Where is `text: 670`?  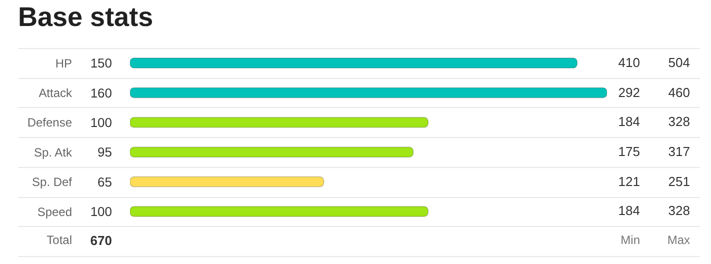
text: 670 is located at coordinates (100, 240).